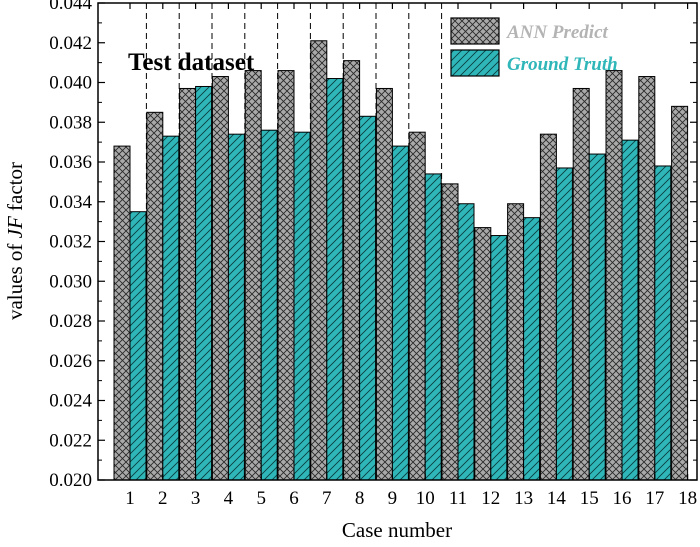 This screenshot has width=700, height=547. What do you see at coordinates (70, 480) in the screenshot?
I see `y-tick-label: 0.020` at bounding box center [70, 480].